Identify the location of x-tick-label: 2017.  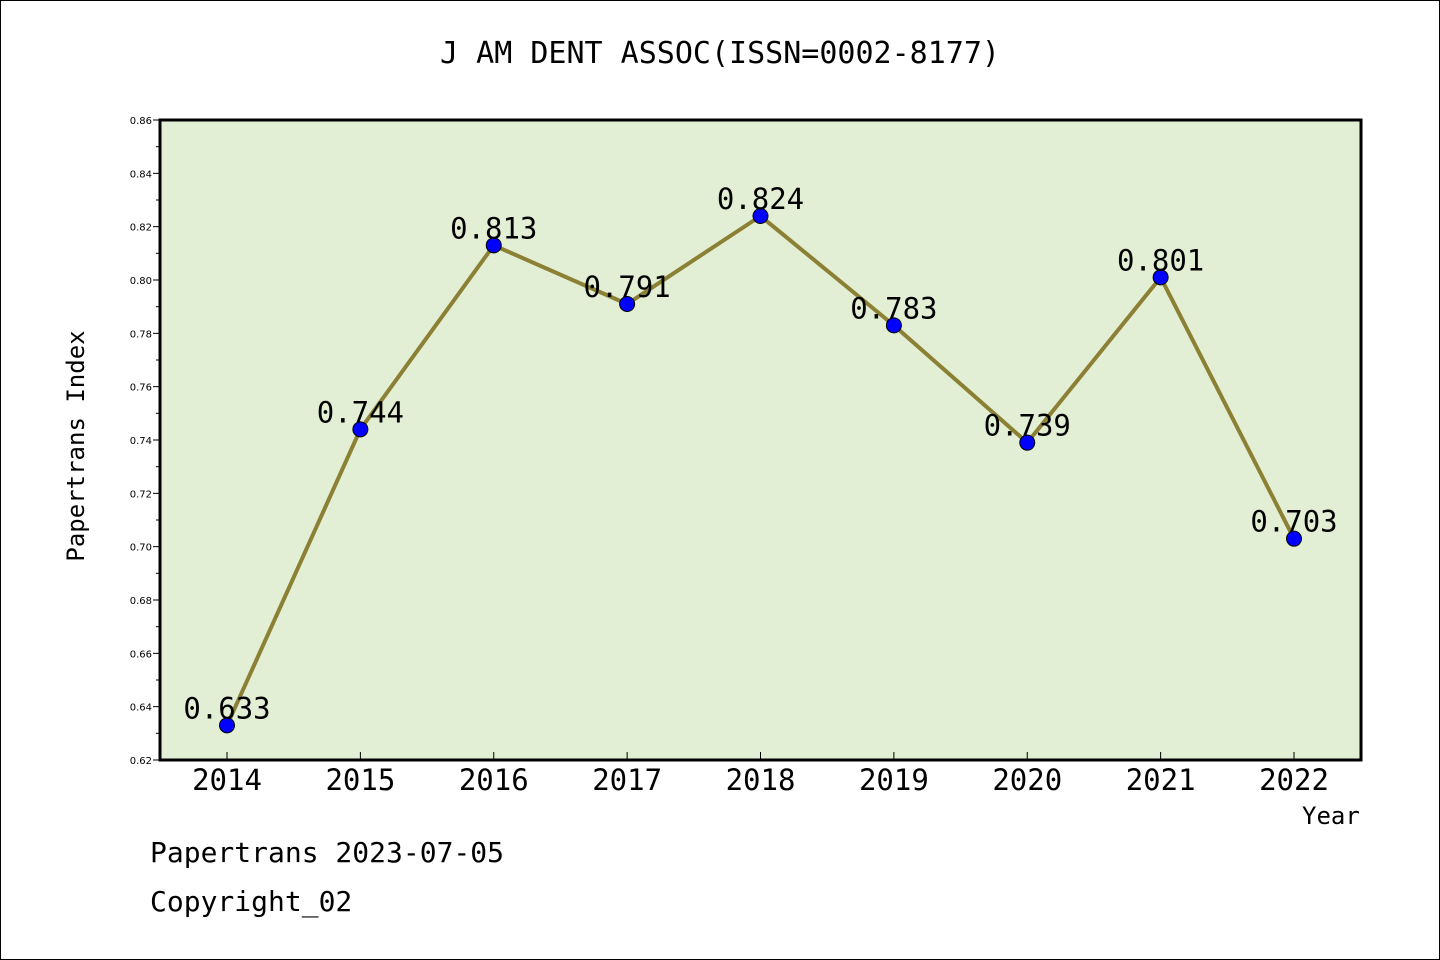
(627, 780).